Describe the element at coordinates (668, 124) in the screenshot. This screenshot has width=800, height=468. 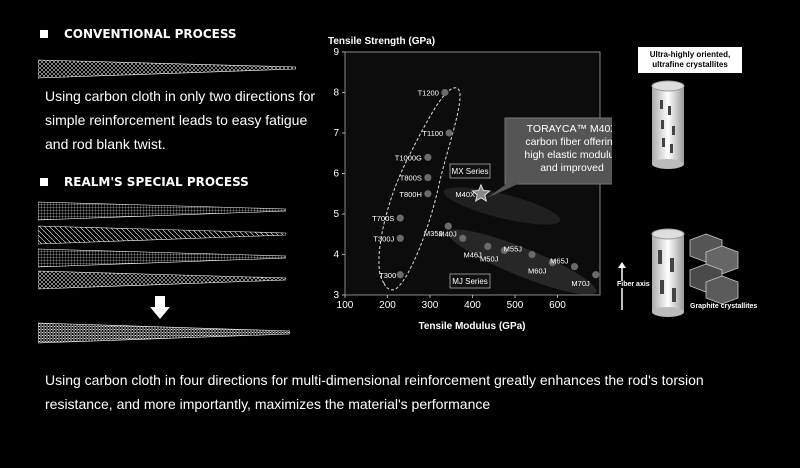
I see `fiber-cylinder-top-icon` at that location.